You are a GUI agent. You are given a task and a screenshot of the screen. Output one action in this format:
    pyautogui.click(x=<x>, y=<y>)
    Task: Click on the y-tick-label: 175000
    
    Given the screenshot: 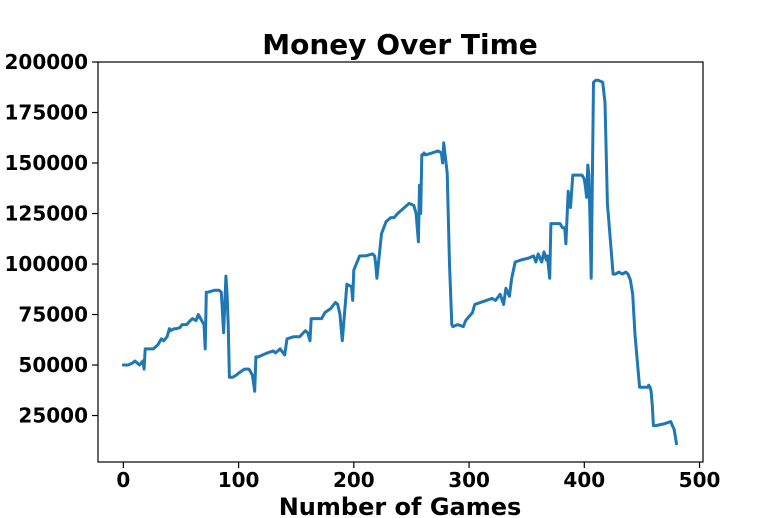 What is the action you would take?
    pyautogui.click(x=47, y=113)
    